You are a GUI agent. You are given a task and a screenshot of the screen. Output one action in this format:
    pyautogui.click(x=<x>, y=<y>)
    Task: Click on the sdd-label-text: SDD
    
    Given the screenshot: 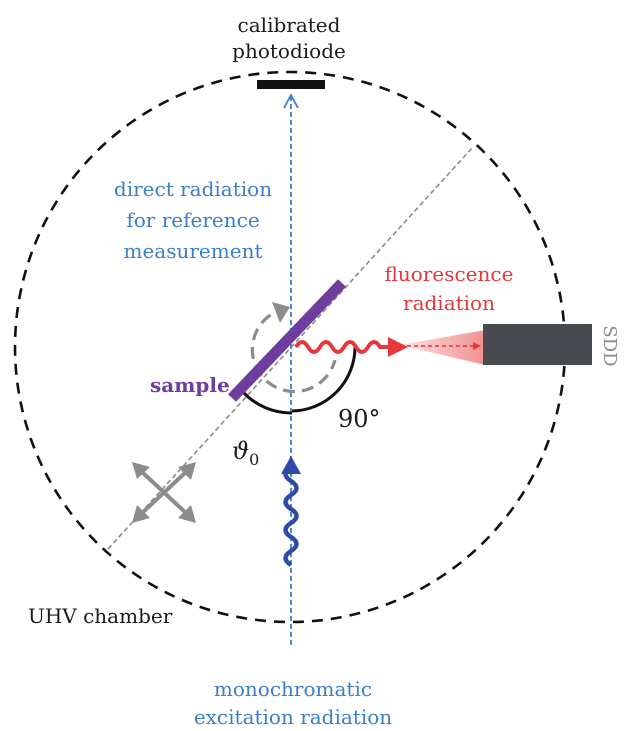 What is the action you would take?
    pyautogui.click(x=609, y=346)
    